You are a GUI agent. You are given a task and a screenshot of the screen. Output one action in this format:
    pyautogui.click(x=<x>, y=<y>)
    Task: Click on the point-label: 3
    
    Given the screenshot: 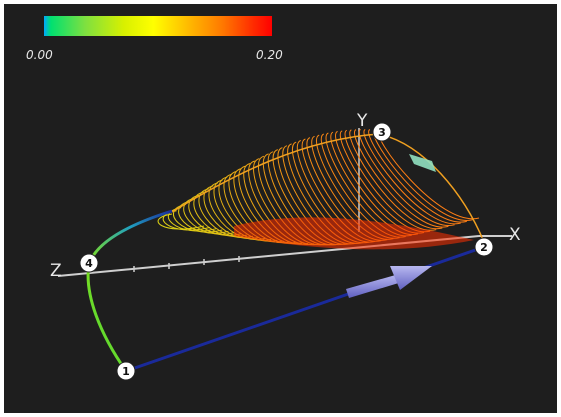 What is the action you would take?
    pyautogui.click(x=382, y=132)
    